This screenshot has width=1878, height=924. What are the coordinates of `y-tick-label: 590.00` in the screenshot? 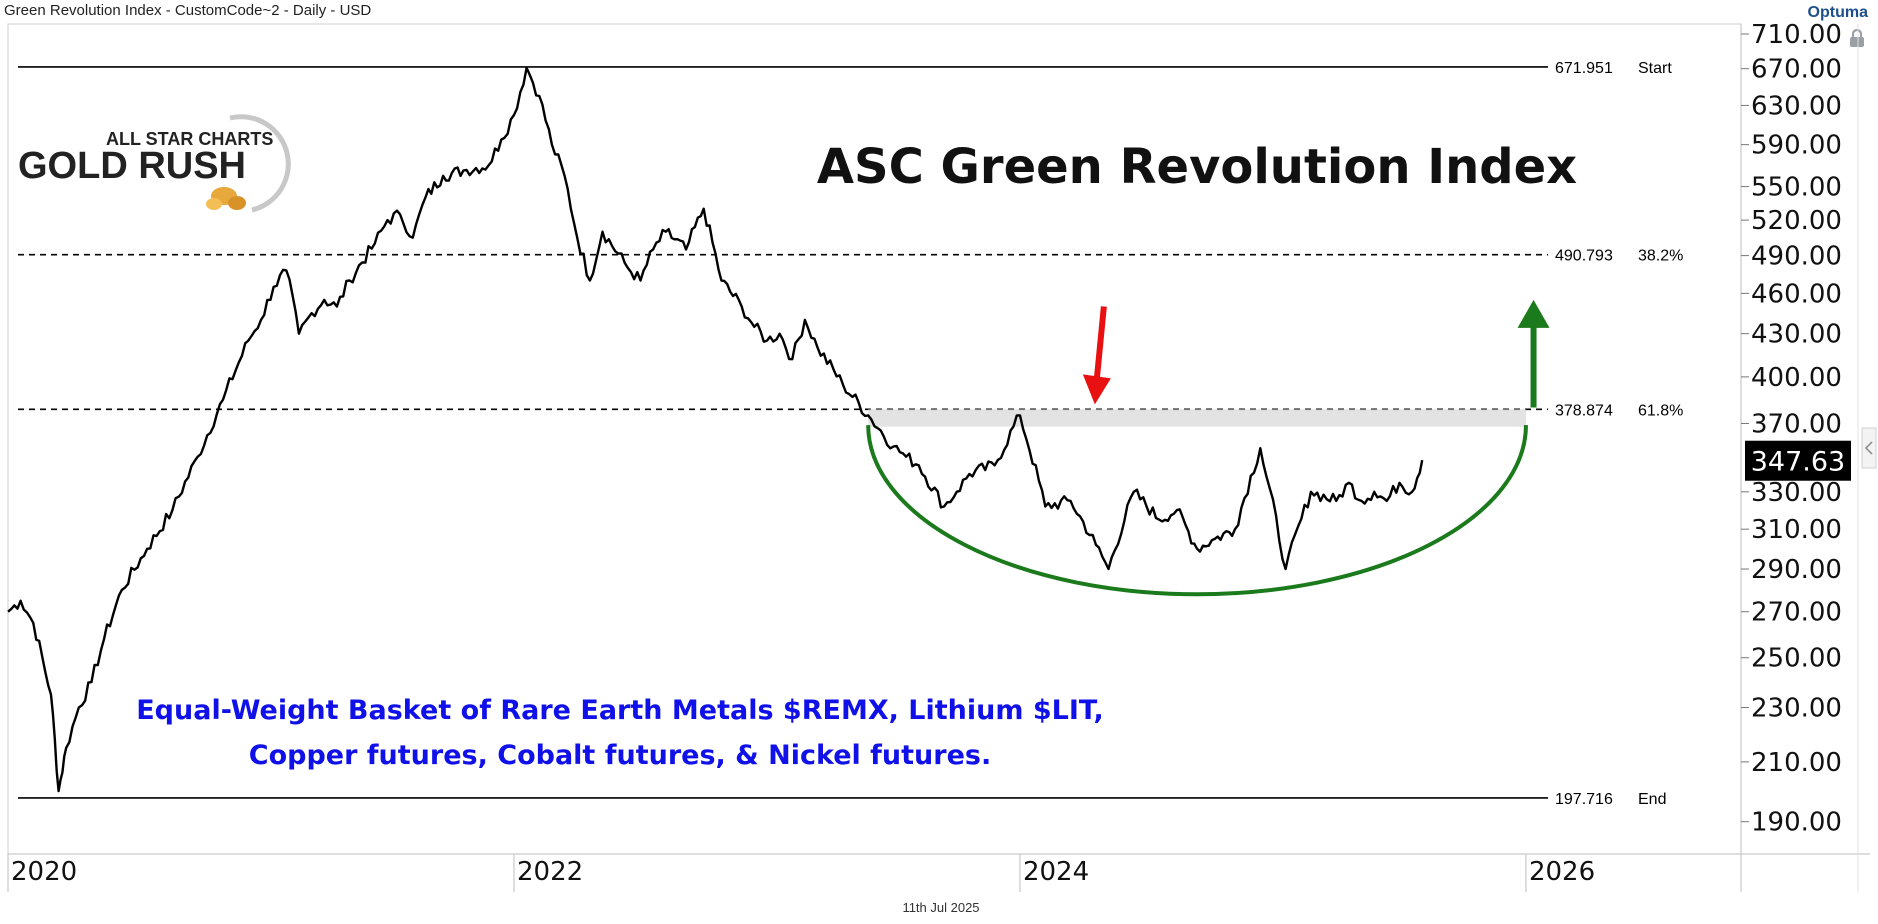 It's located at (1796, 146).